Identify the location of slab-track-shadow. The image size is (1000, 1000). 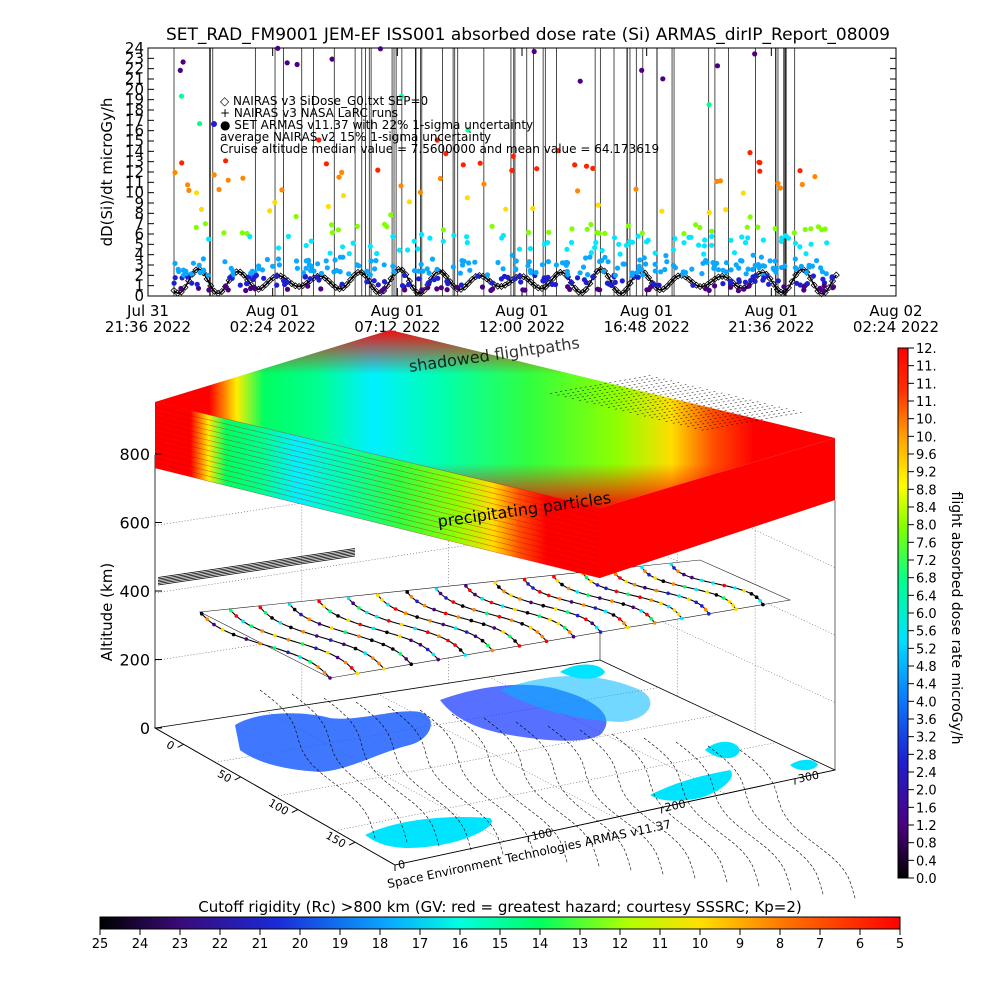
(650, 396).